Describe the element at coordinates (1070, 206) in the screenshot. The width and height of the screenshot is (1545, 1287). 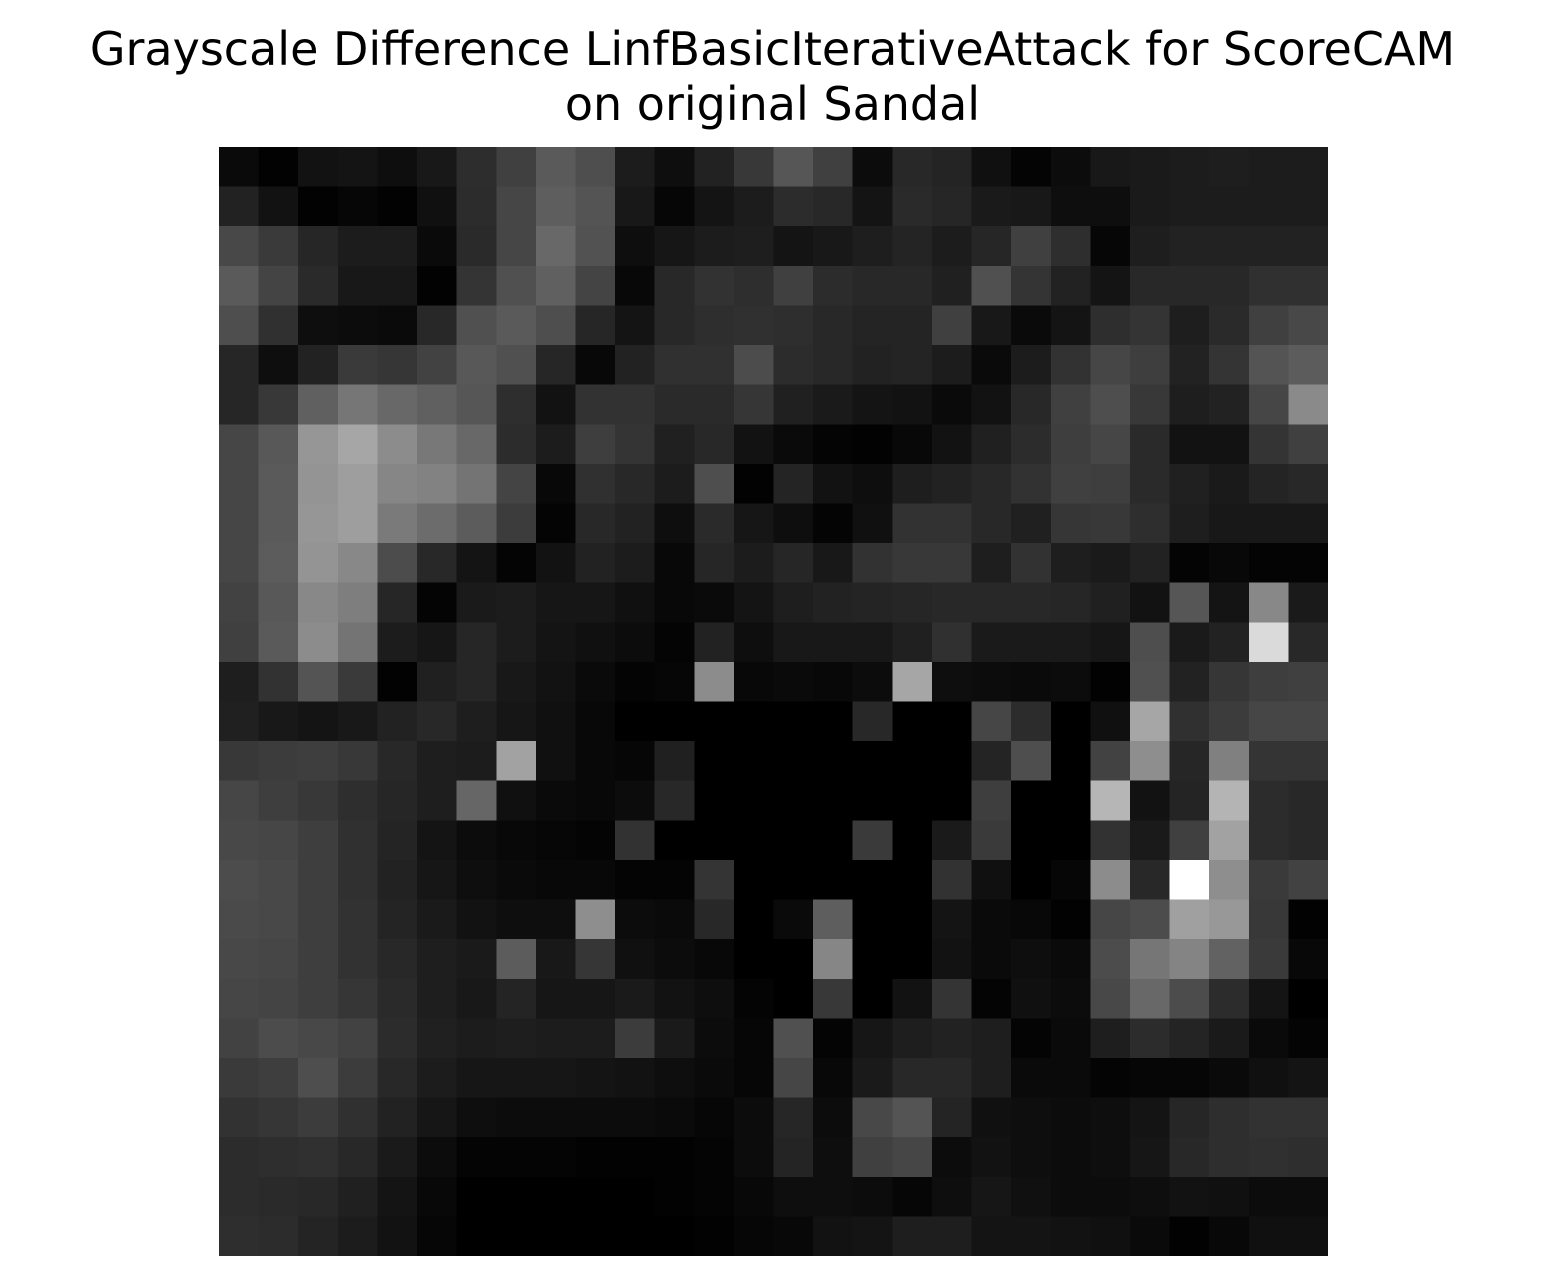
I see `heatmap-cell-r1-c21` at that location.